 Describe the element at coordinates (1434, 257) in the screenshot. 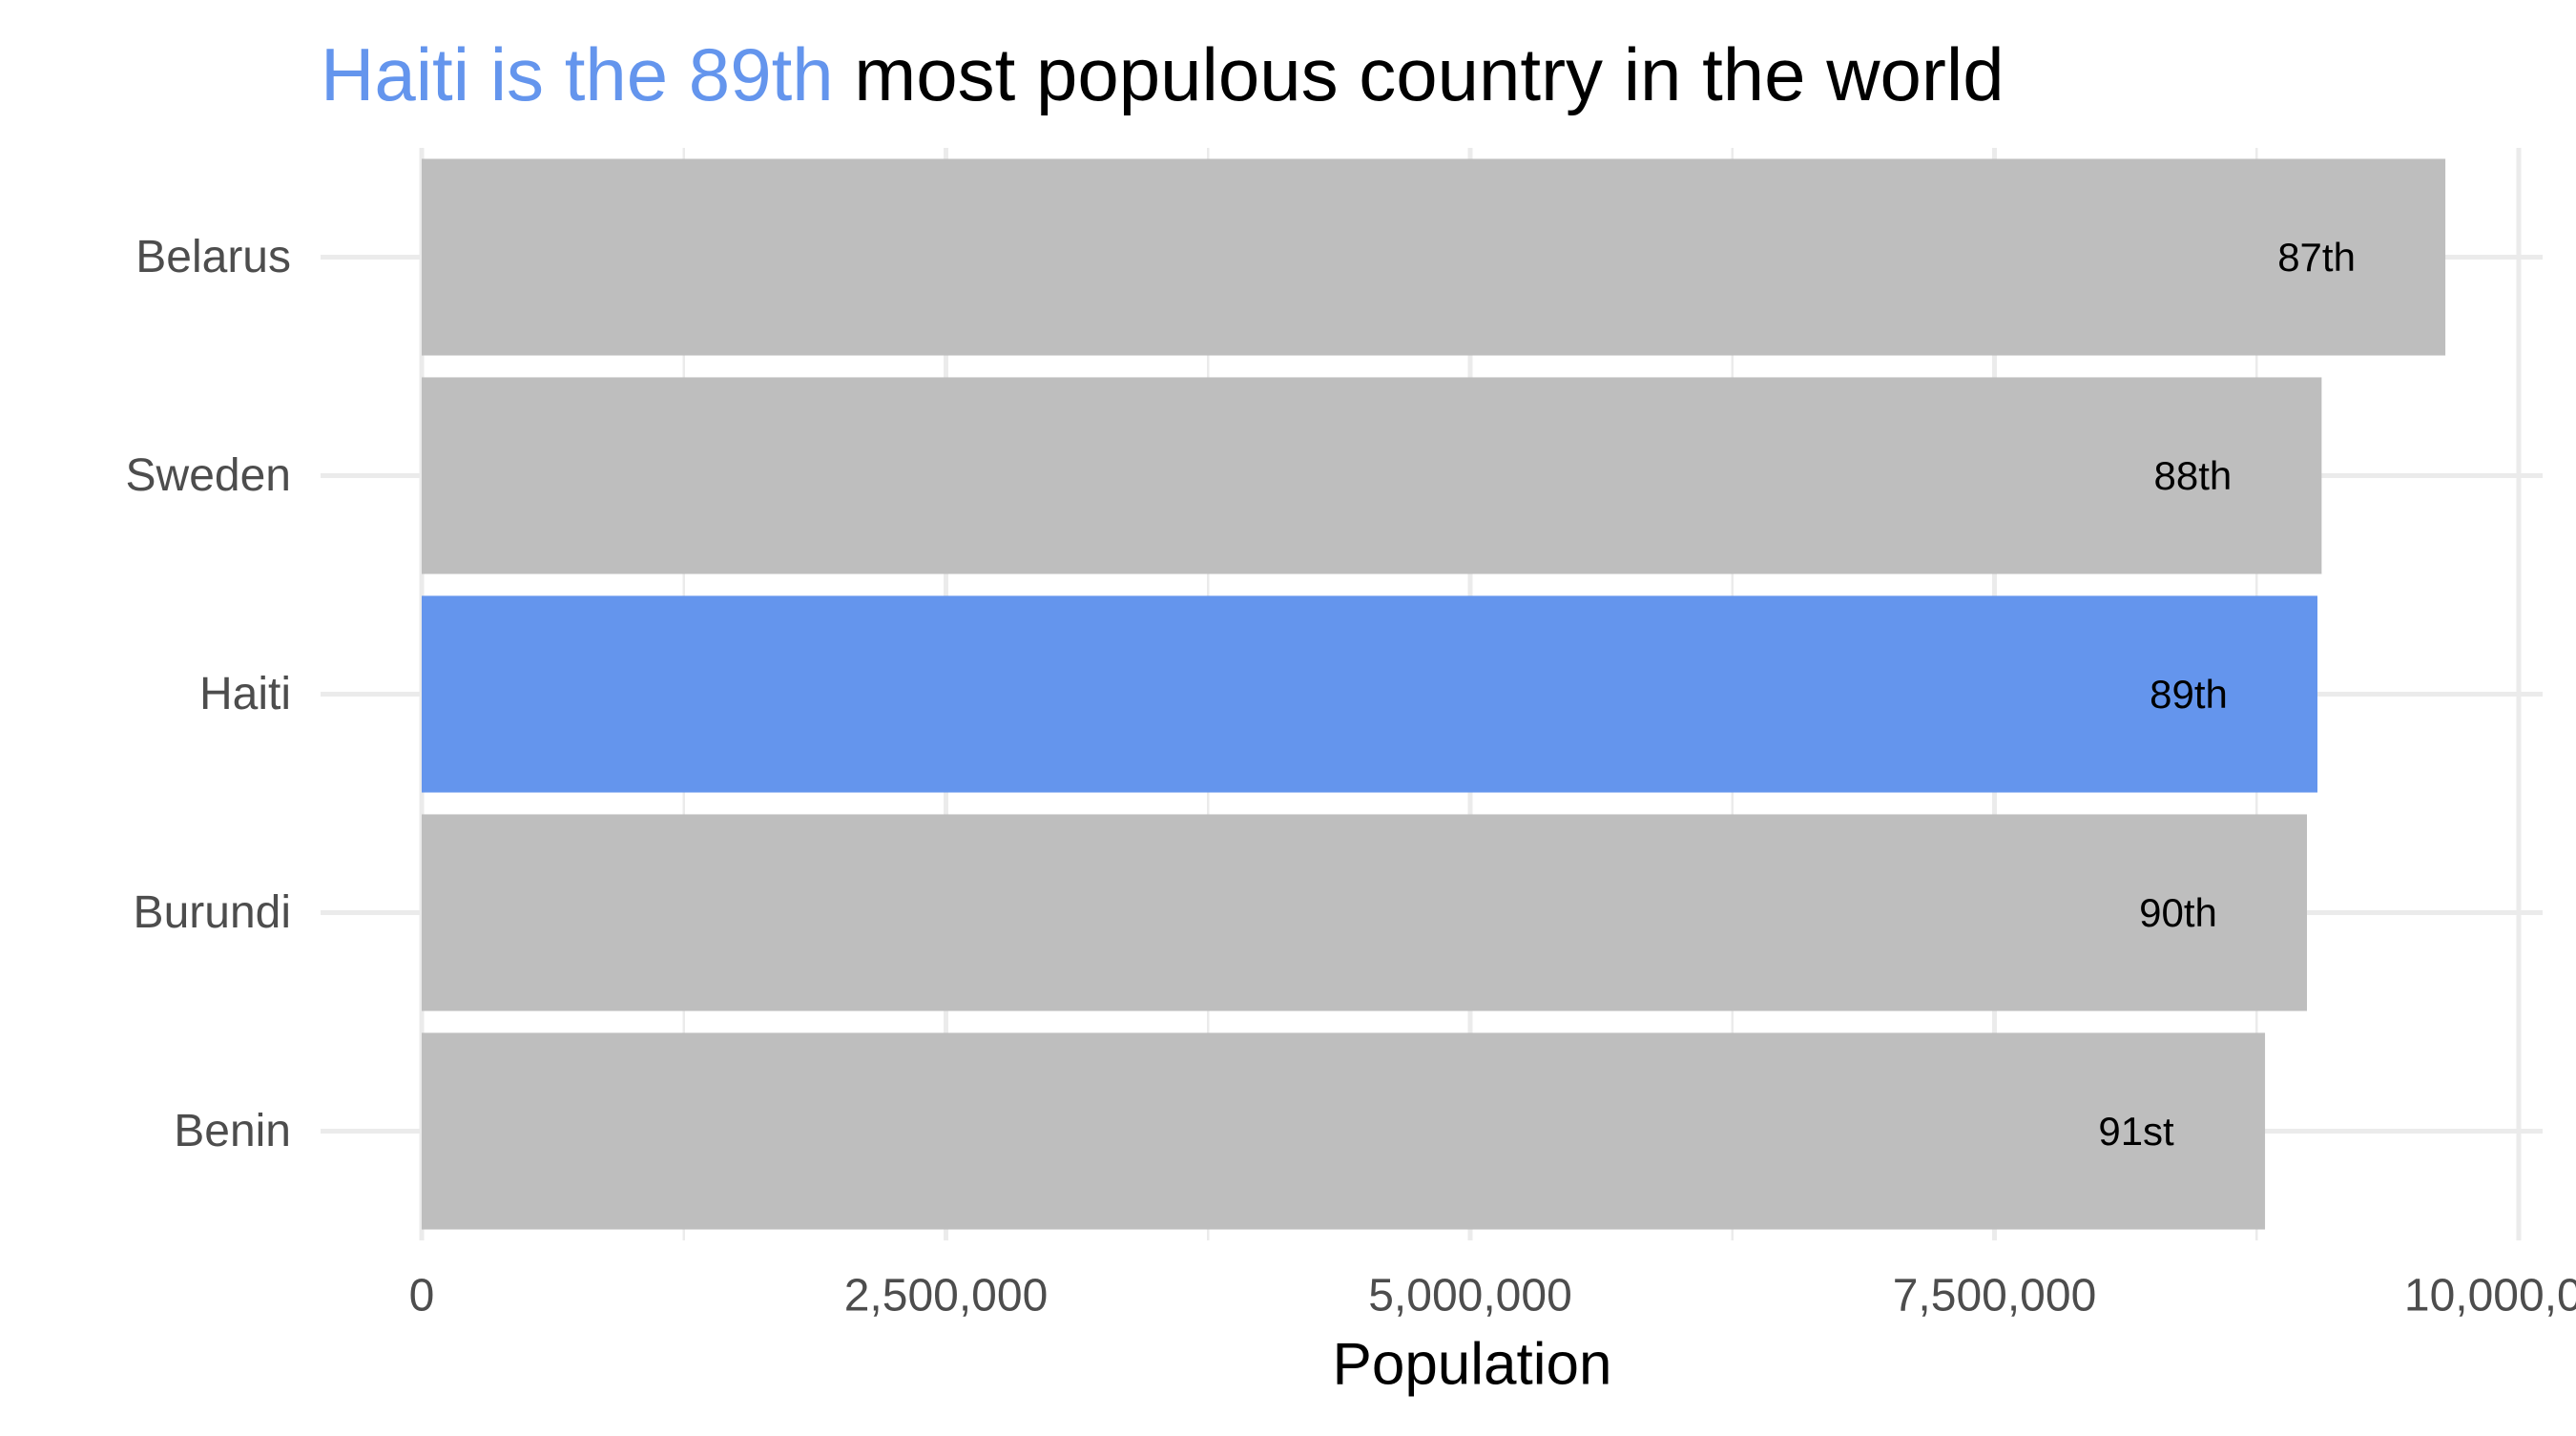

I see `bar-belarus` at that location.